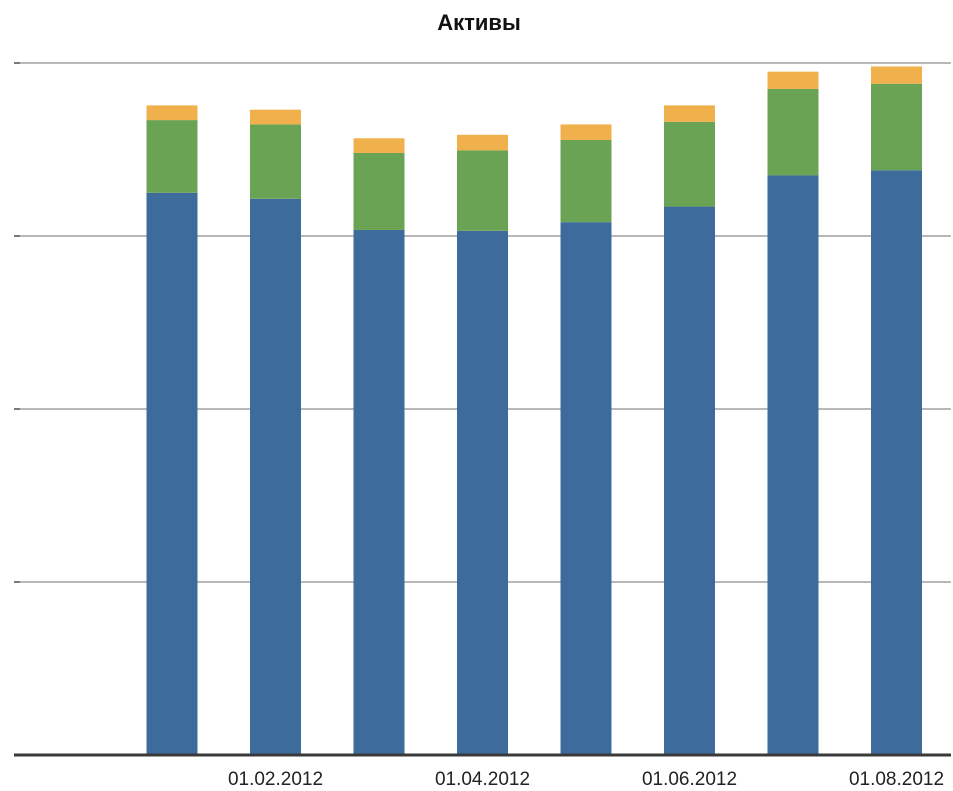 The image size is (953, 791). Describe the element at coordinates (896, 779) in the screenshot. I see `x-tick-label-7: 01.08.2012` at that location.